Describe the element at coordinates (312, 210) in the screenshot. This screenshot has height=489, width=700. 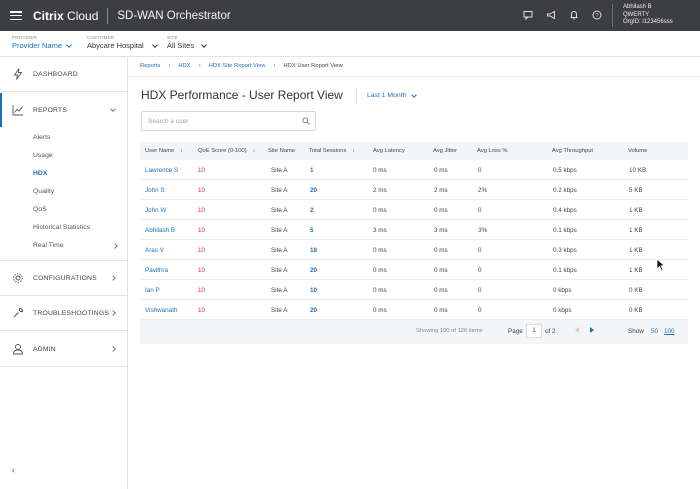
I see `cell-total-sessions: 2` at that location.